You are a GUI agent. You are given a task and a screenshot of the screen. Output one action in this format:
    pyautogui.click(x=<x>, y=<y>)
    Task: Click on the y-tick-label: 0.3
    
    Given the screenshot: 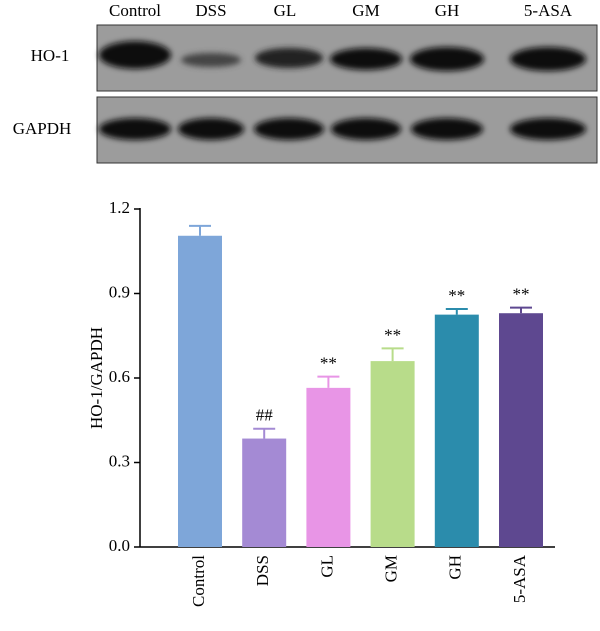 What is the action you would take?
    pyautogui.click(x=119, y=460)
    